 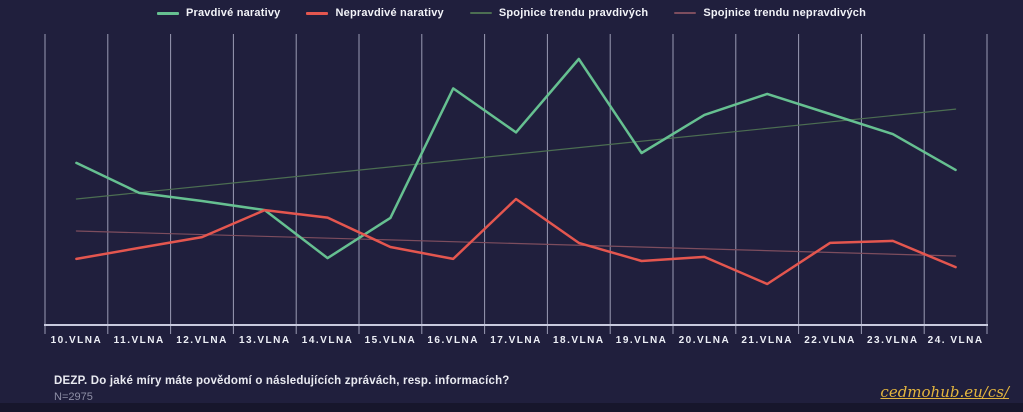 What do you see at coordinates (944, 392) in the screenshot?
I see `cedmohub-link: cedmohub.eu/cs/` at bounding box center [944, 392].